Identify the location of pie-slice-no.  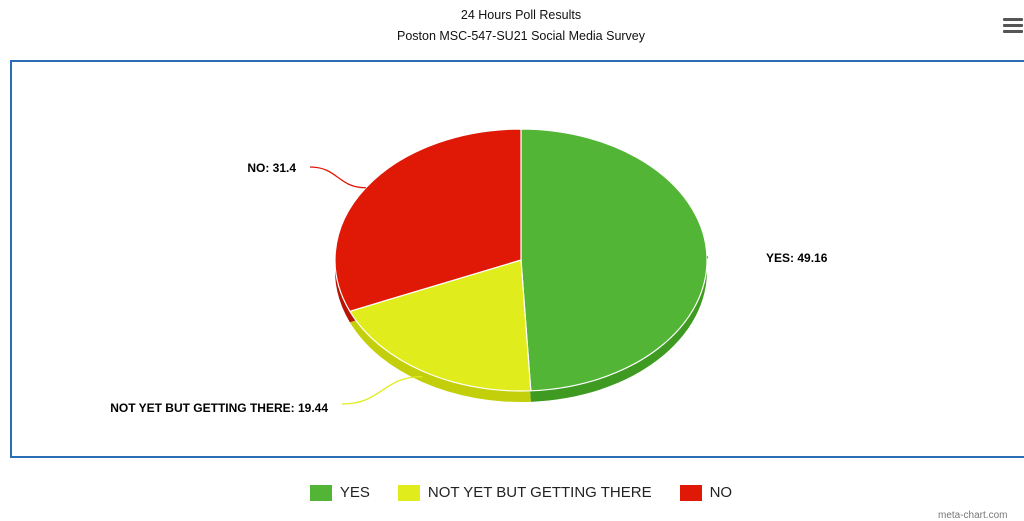
(428, 220).